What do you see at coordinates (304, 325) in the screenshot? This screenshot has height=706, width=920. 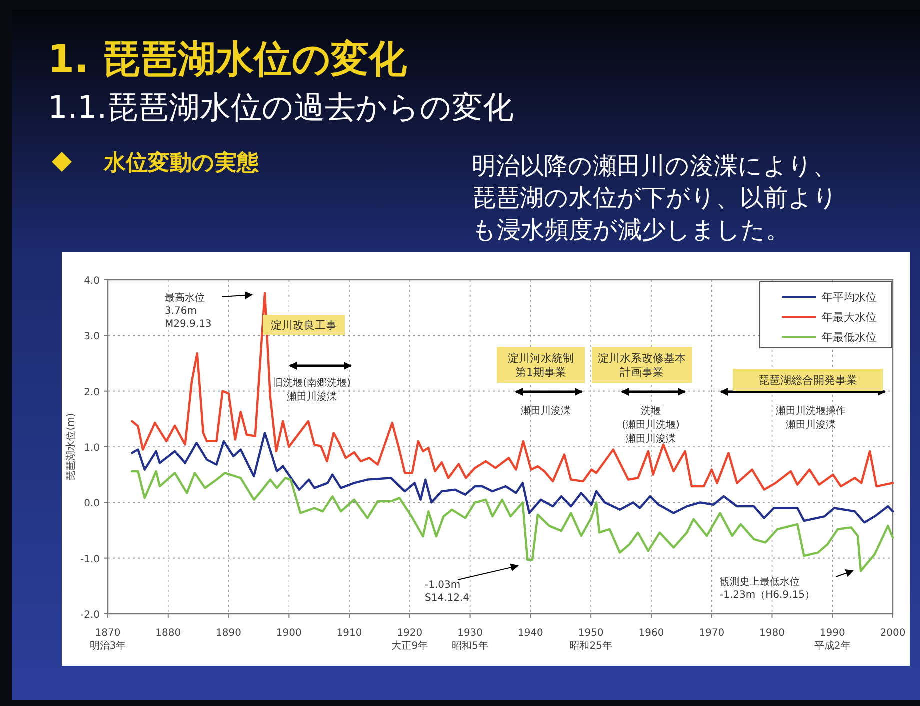 I see `annotation: 淀川改良工事` at bounding box center [304, 325].